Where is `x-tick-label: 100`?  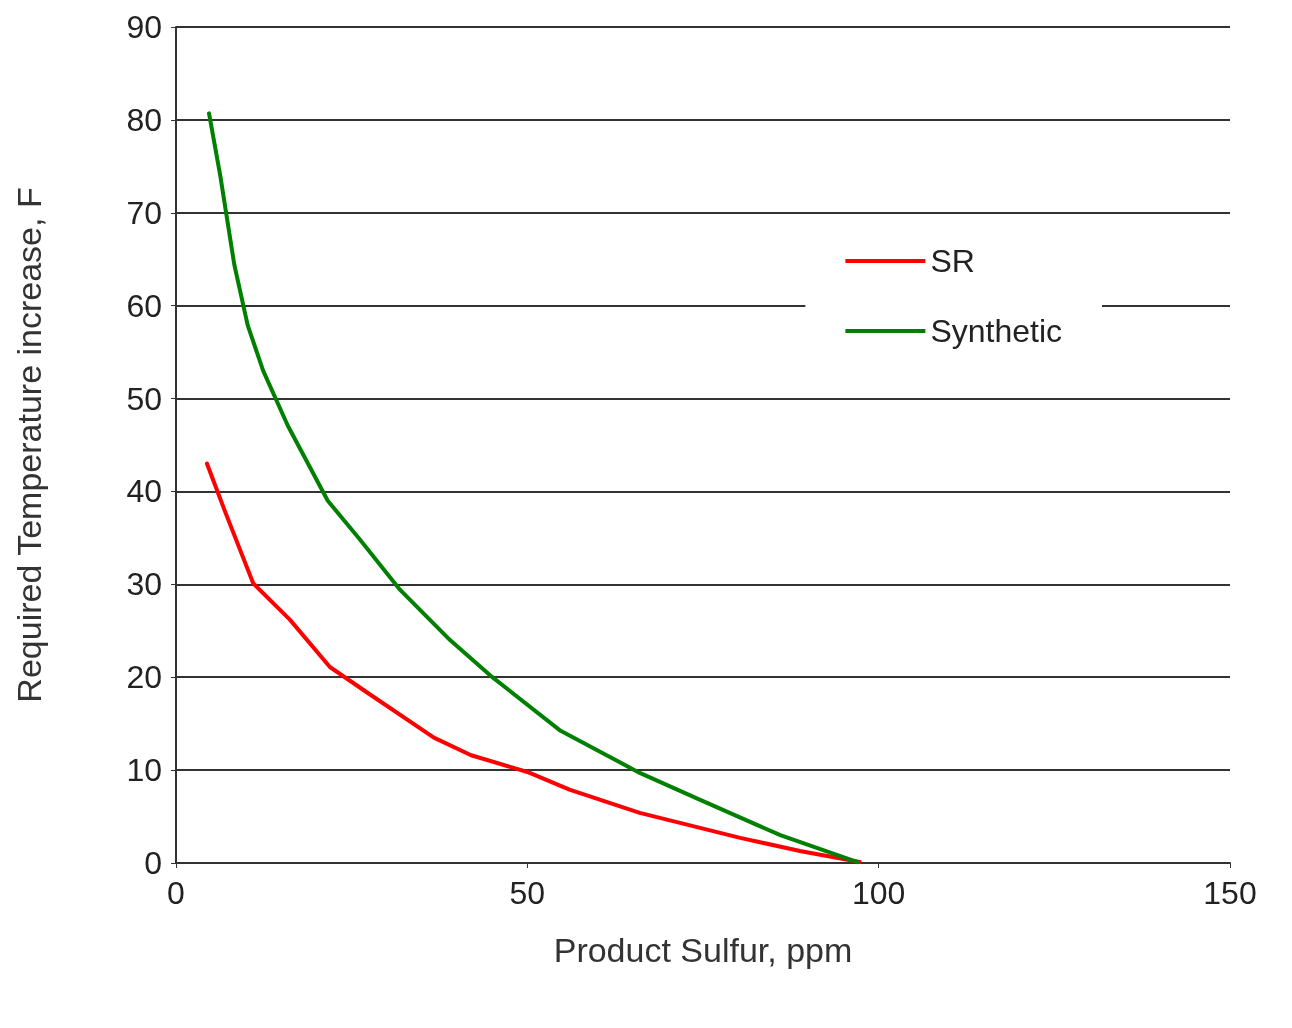
x-tick-label: 100 is located at coordinates (878, 893).